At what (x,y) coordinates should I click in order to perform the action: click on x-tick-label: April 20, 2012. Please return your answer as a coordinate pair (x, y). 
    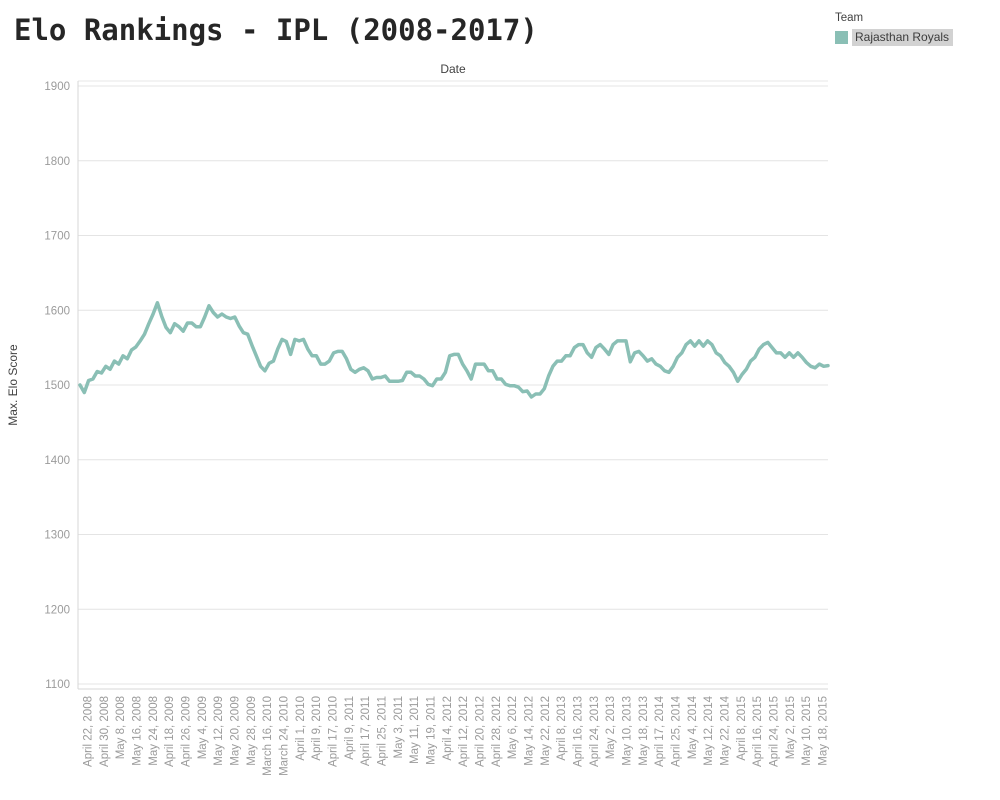
    Looking at the image, I should click on (481, 731).